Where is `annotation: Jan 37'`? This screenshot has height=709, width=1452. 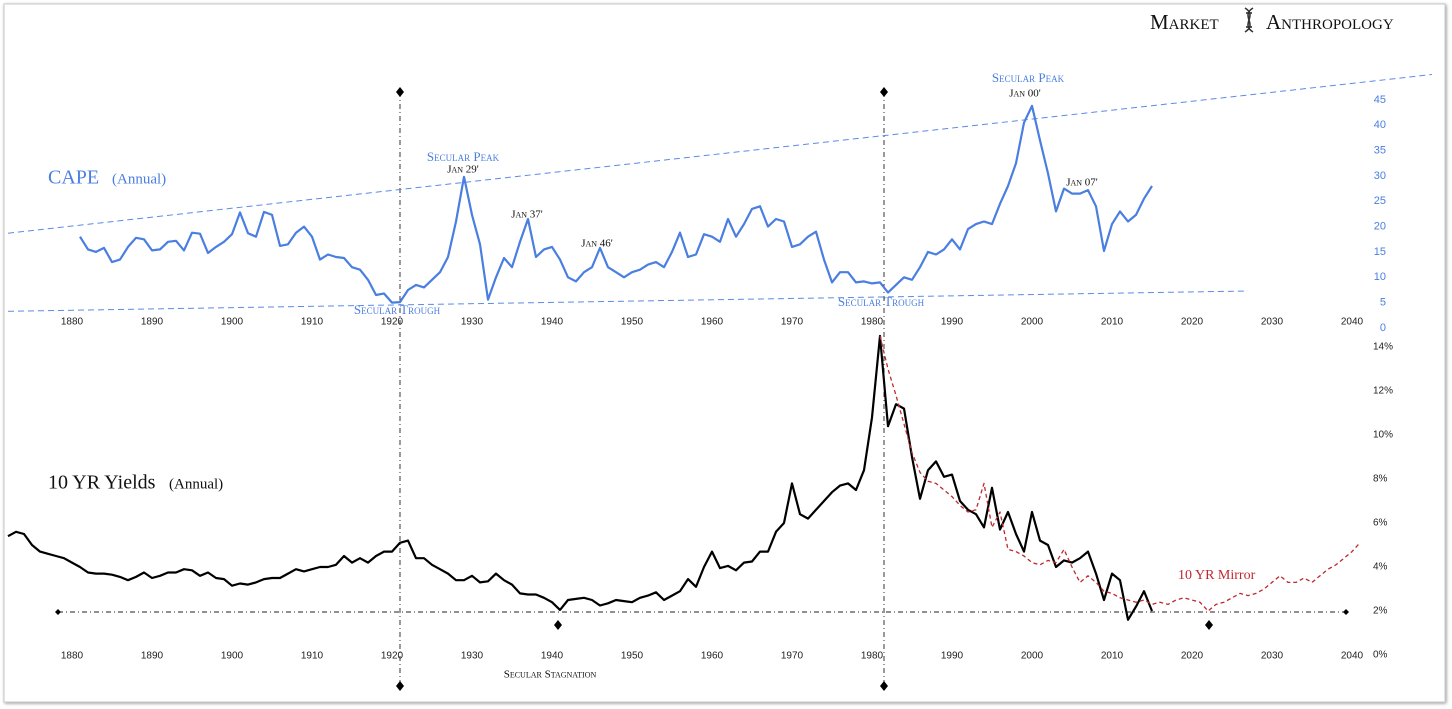 annotation: Jan 37' is located at coordinates (527, 215).